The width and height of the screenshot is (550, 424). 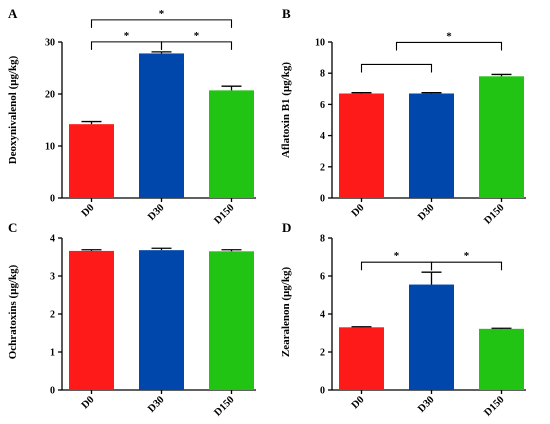 What do you see at coordinates (13, 109) in the screenshot?
I see `y-axis-label: Deoxynivalenol (μg/kg)` at bounding box center [13, 109].